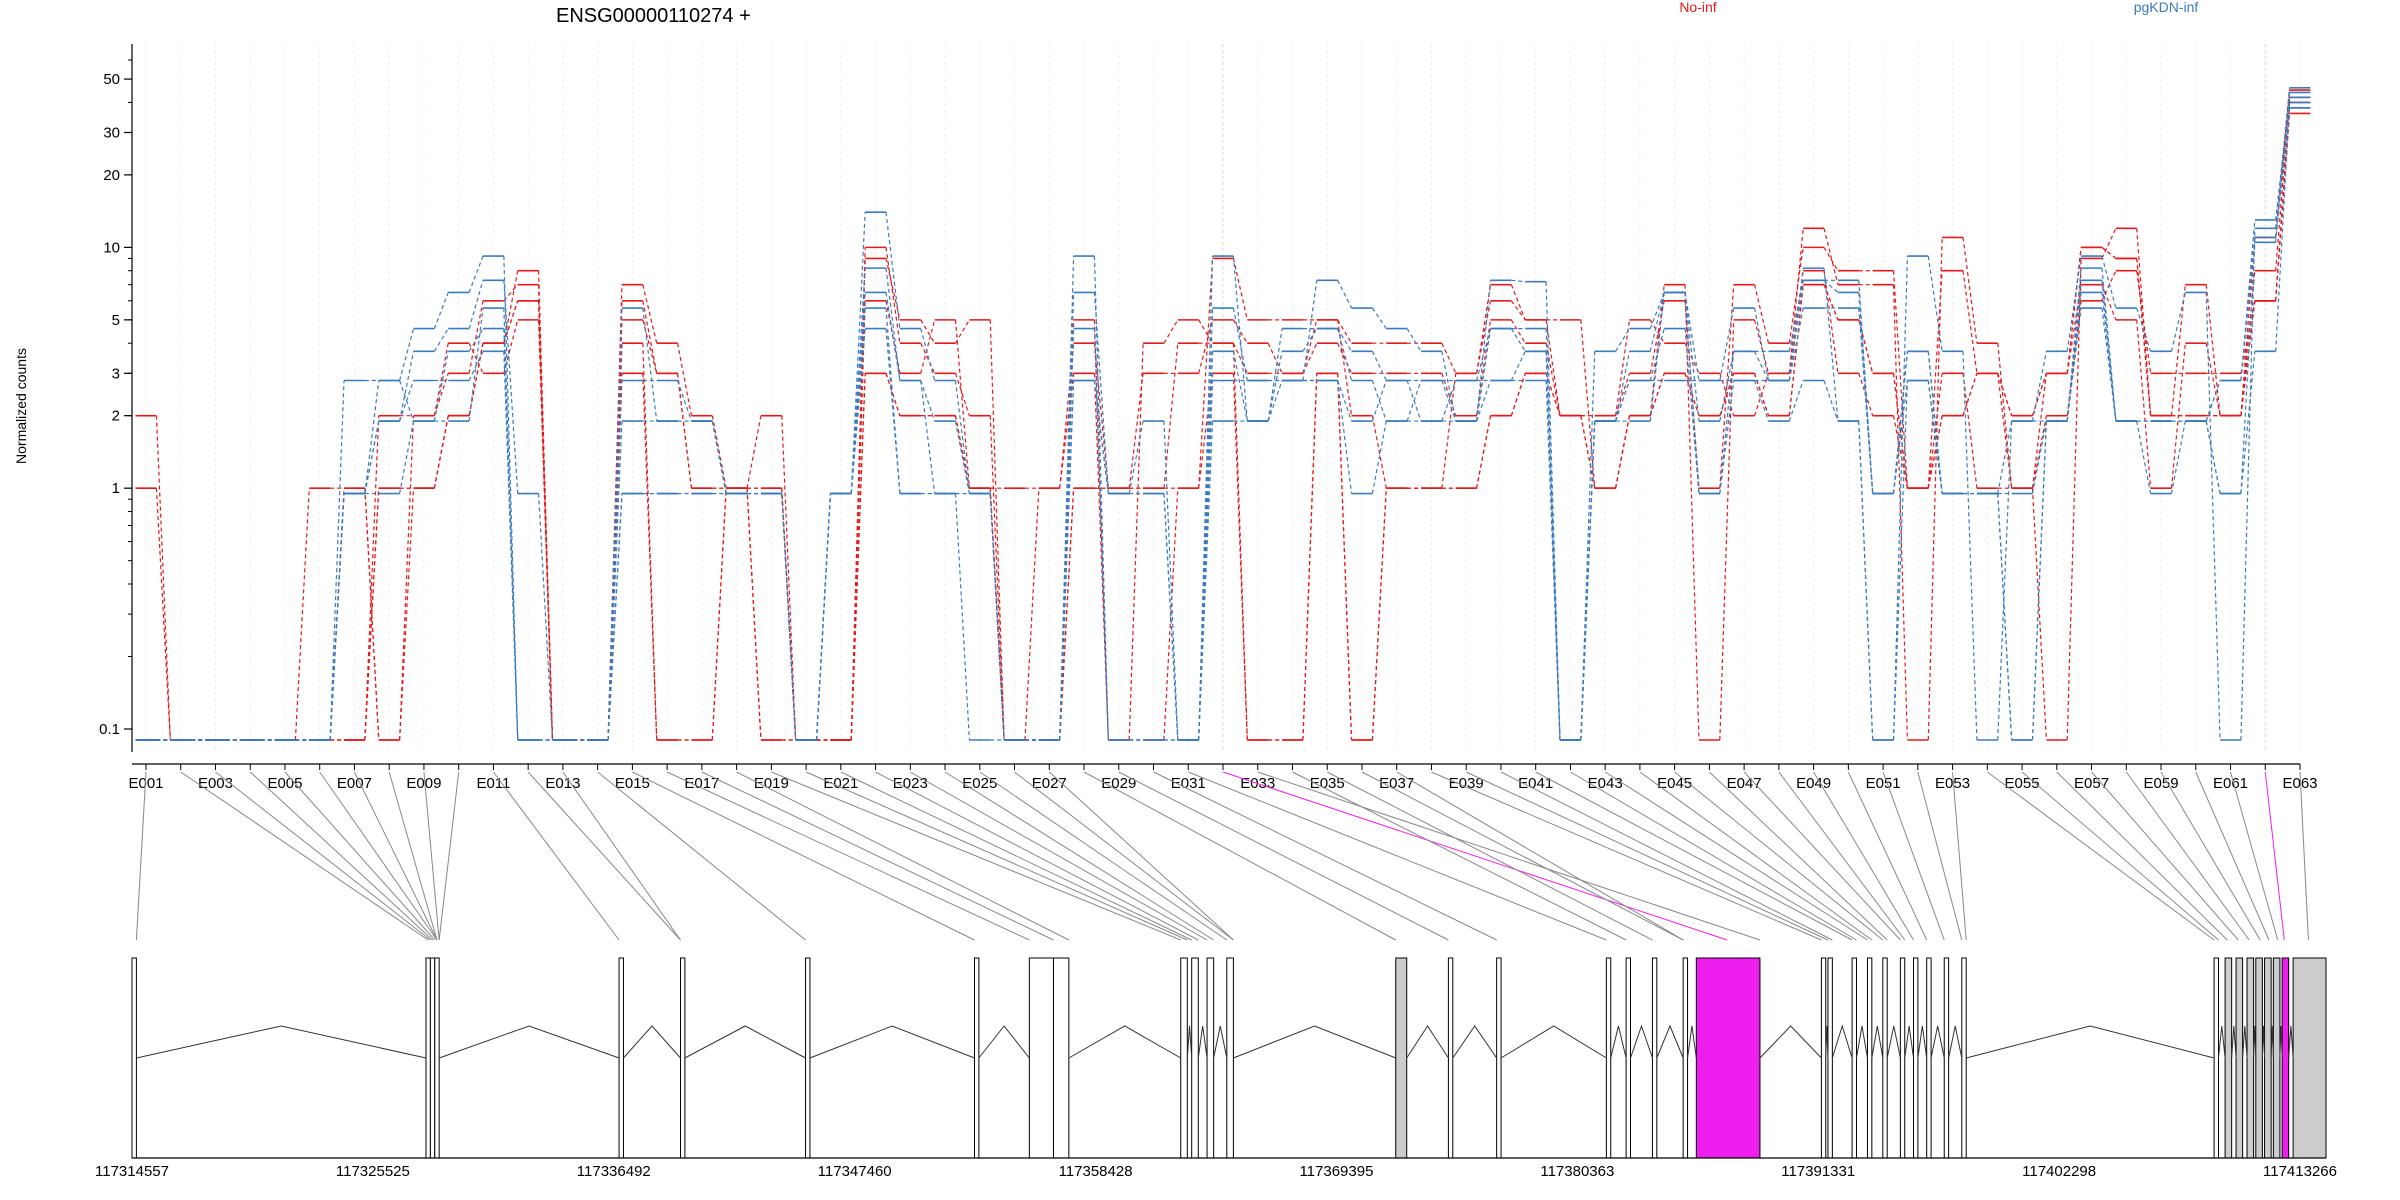 This screenshot has height=1200, width=2400. What do you see at coordinates (423, 783) in the screenshot?
I see `x-tick-label: E009` at bounding box center [423, 783].